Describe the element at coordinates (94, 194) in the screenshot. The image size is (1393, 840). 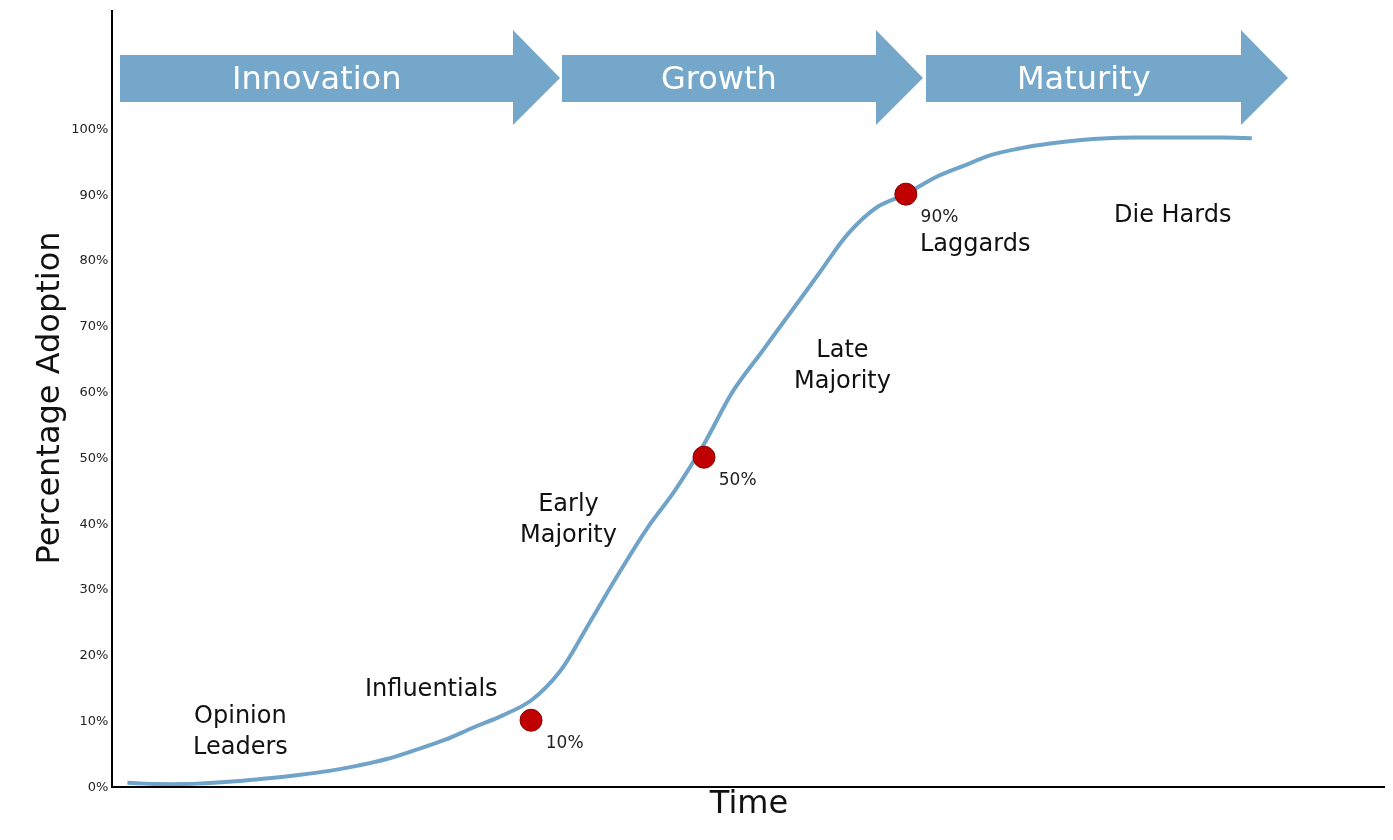
I see `y-tick-label: 90%` at that location.